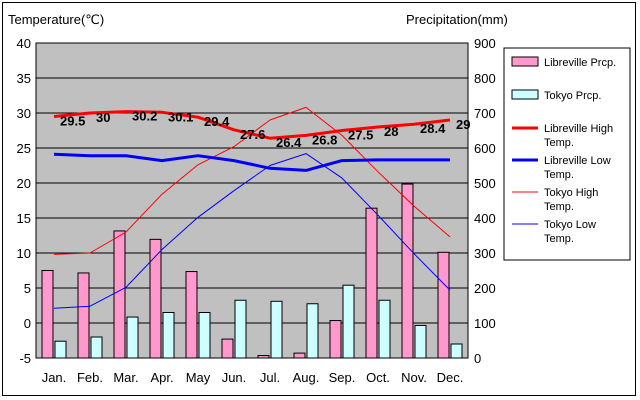 The width and height of the screenshot is (640, 400). I want to click on data-label: 27.5, so click(360, 135).